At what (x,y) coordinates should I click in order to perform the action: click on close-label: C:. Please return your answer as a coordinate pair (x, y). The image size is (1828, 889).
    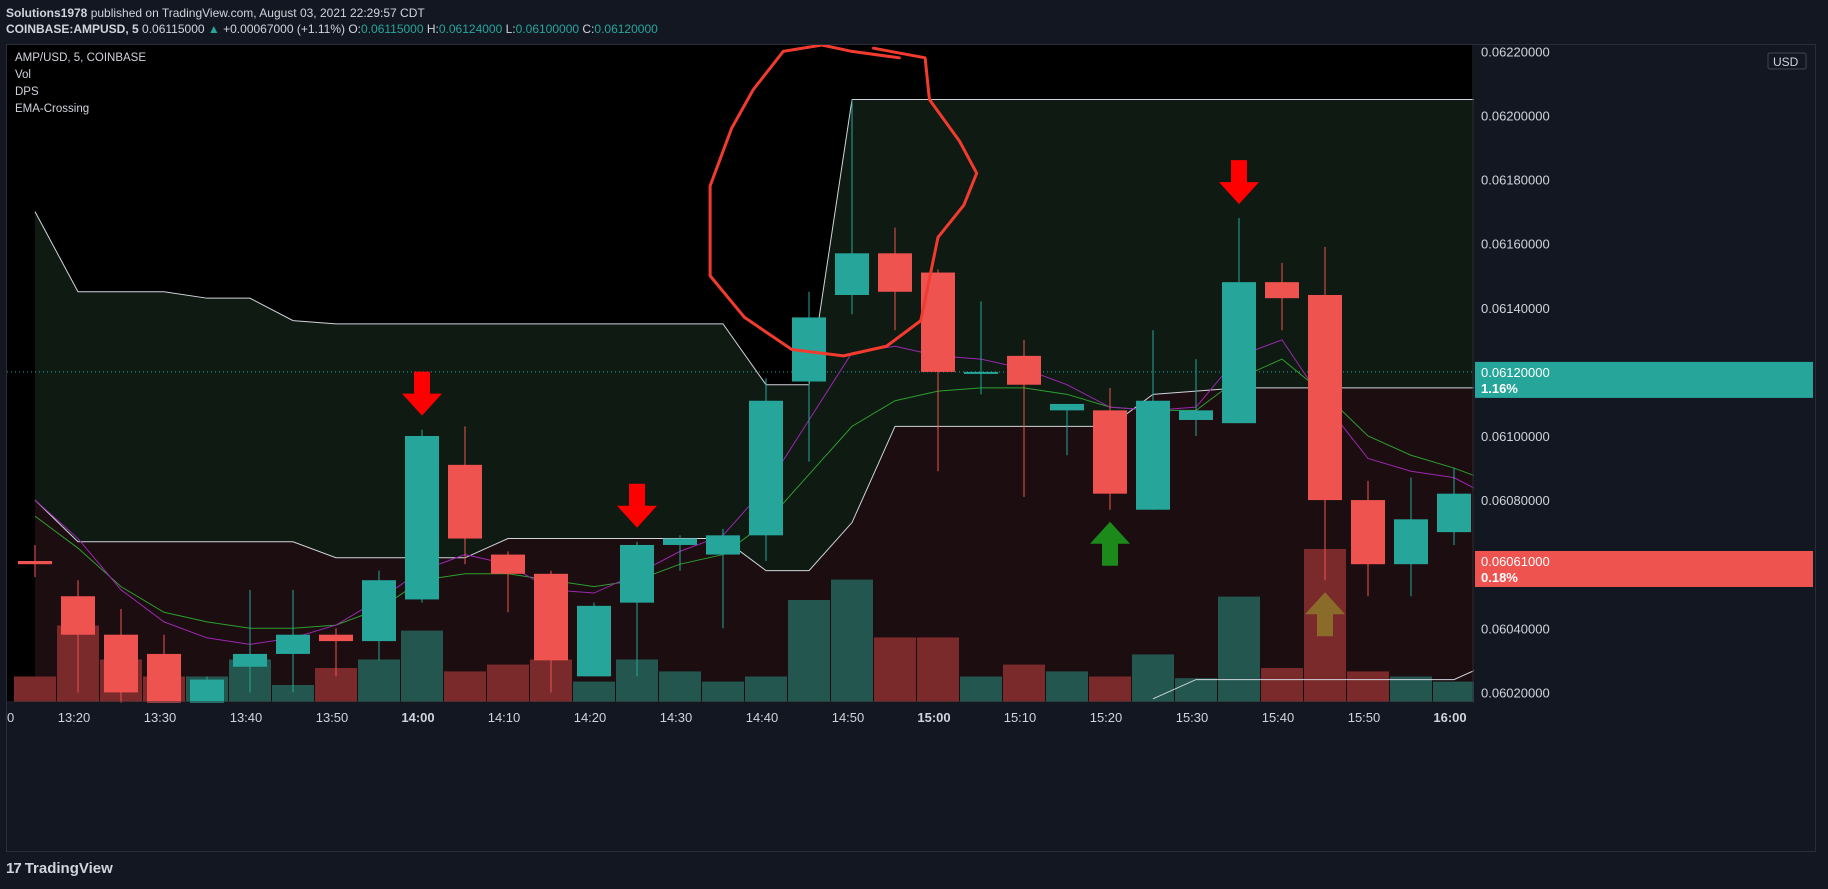
    Looking at the image, I should click on (588, 29).